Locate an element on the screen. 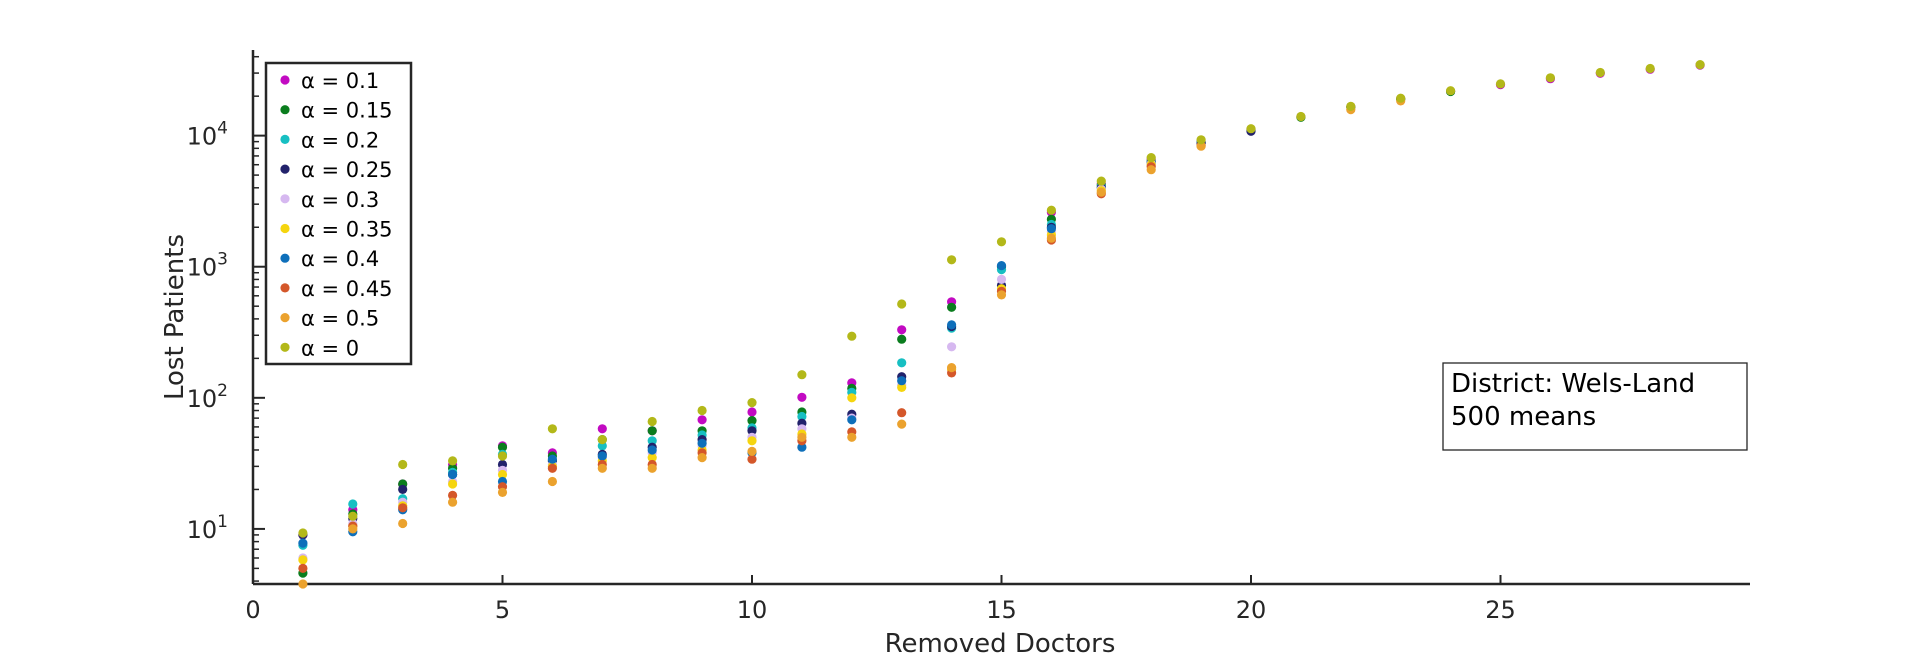 This screenshot has width=1920, height=657. legend-box is located at coordinates (338, 213).